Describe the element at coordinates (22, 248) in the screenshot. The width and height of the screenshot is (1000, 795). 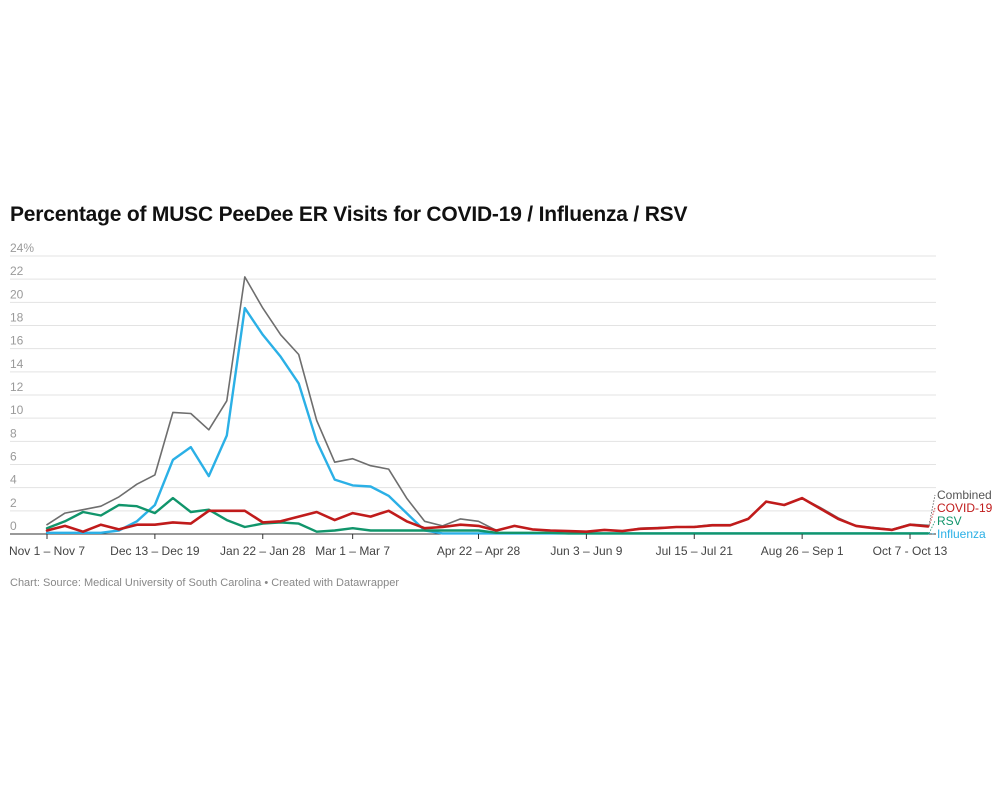
I see `y-tick-label: 24%` at that location.